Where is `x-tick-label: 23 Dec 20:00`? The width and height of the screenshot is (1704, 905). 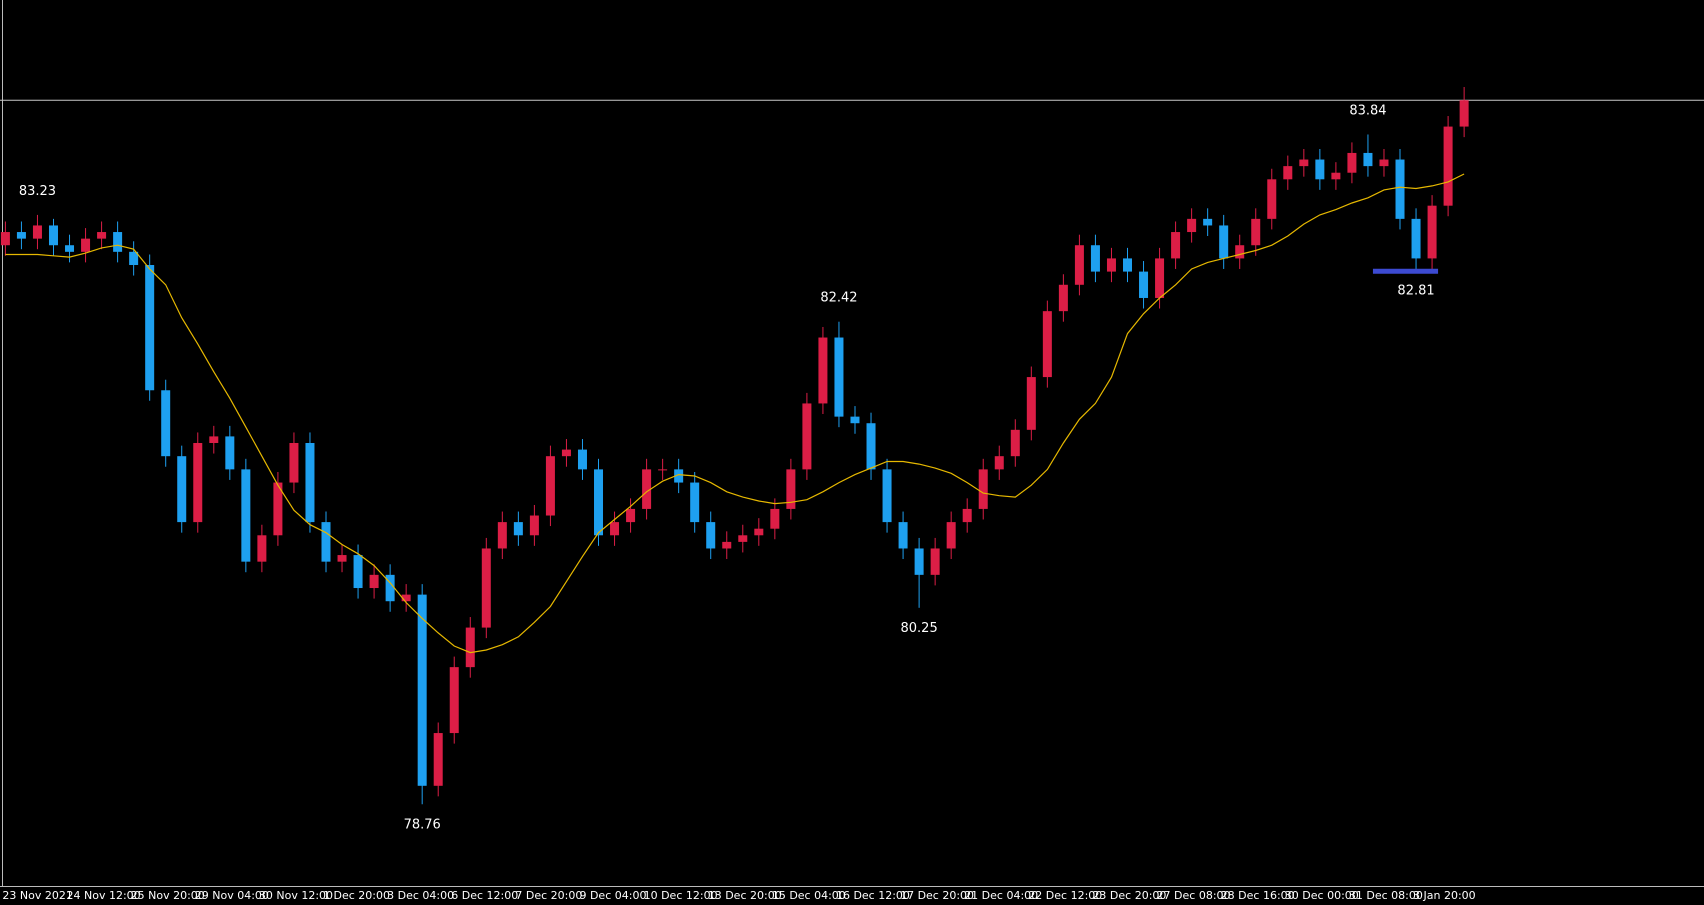
x-tick-label: 23 Dec 20:00 is located at coordinates (1129, 895).